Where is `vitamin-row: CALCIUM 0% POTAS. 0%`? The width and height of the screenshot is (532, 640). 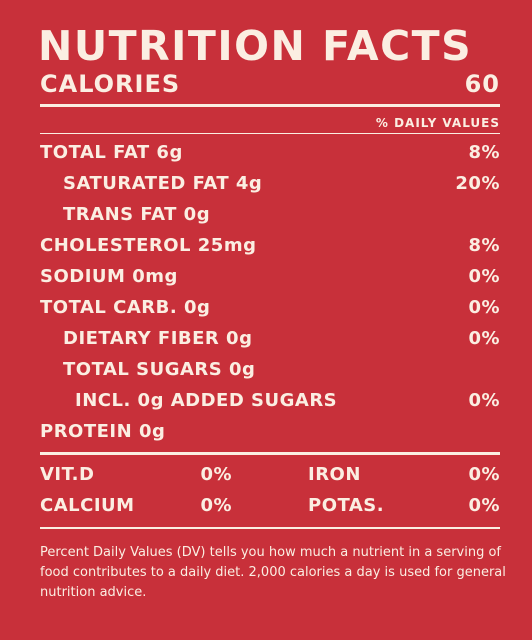
vitamin-row: CALCIUM 0% POTAS. 0% is located at coordinates (270, 506).